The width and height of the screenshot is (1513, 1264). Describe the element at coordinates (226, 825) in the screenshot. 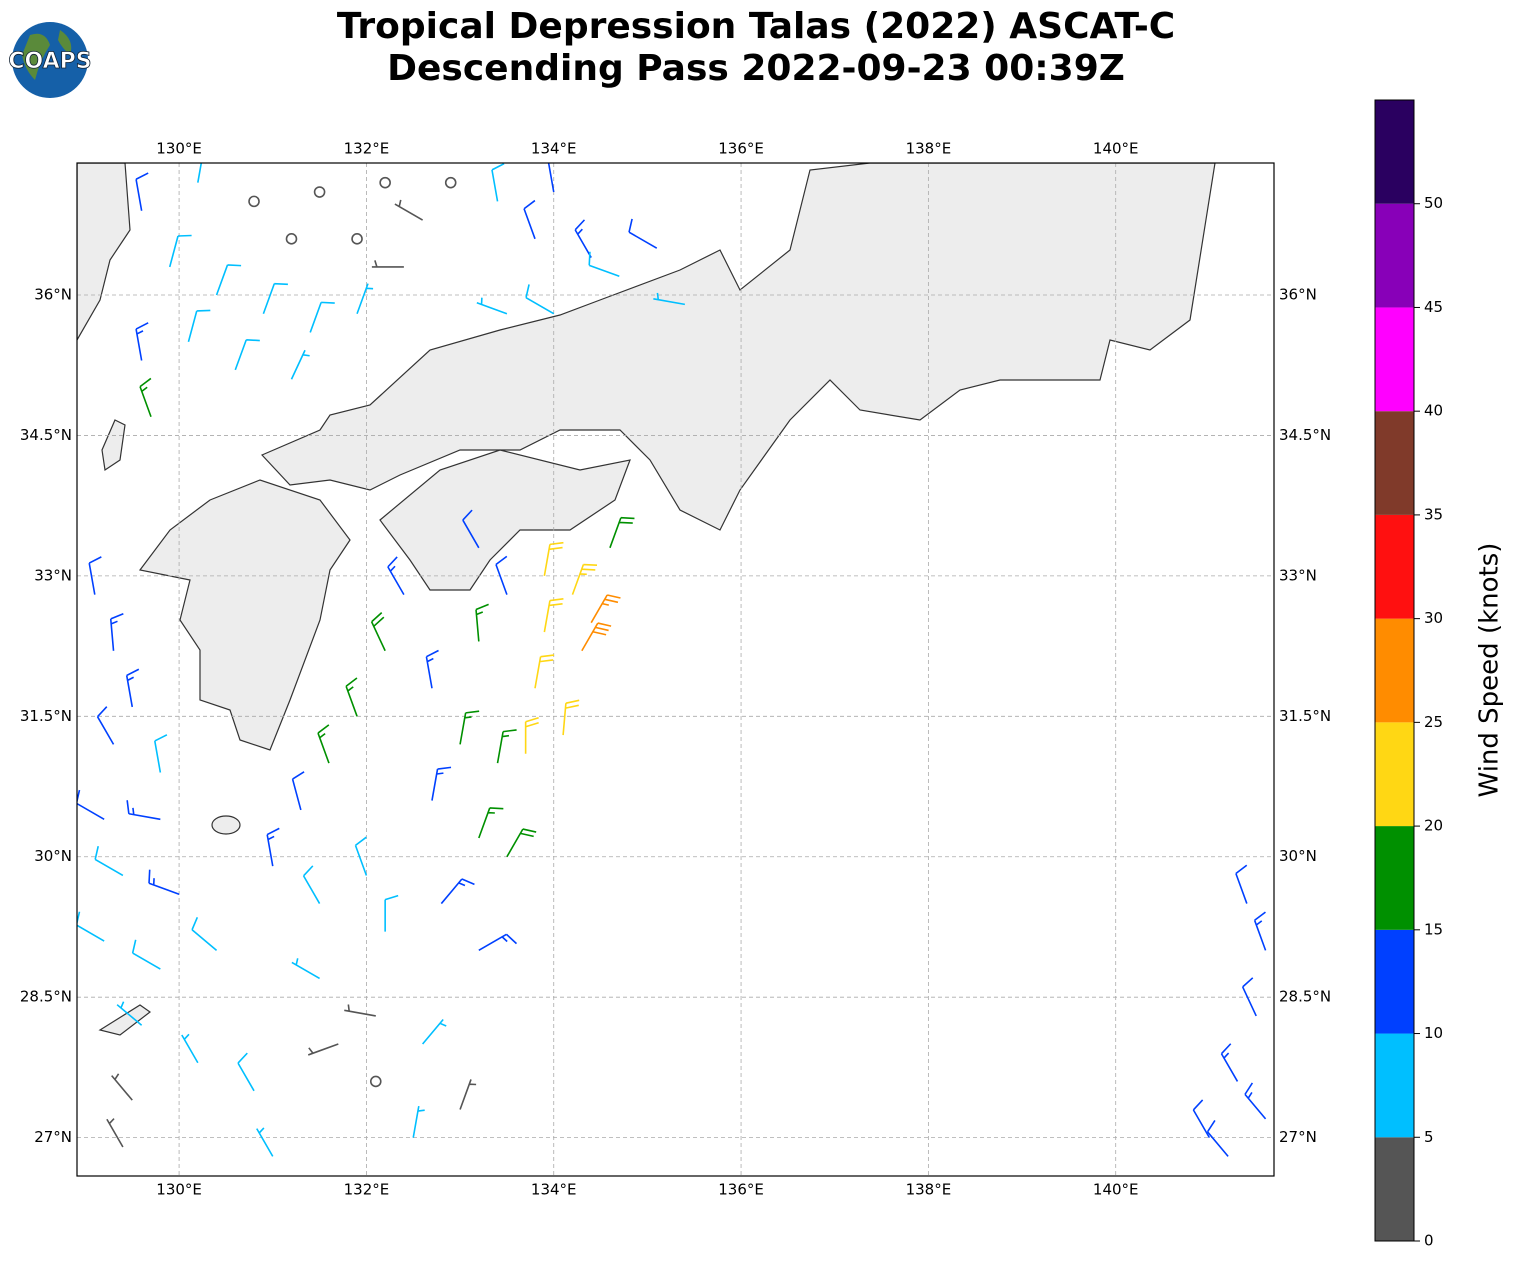

I see `tanegashima` at that location.